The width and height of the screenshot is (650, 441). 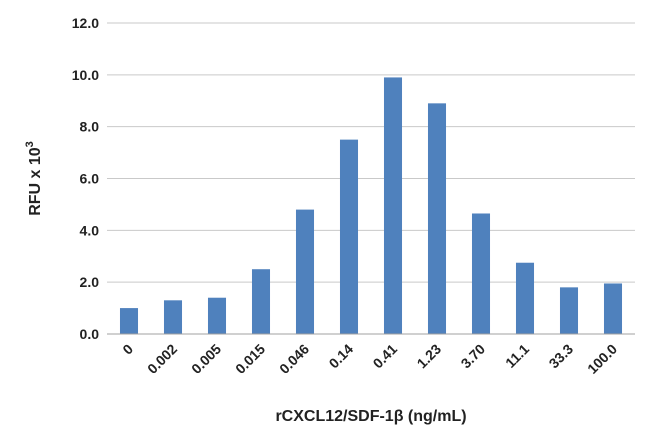 I want to click on x-tick-label: 0.14, so click(x=341, y=356).